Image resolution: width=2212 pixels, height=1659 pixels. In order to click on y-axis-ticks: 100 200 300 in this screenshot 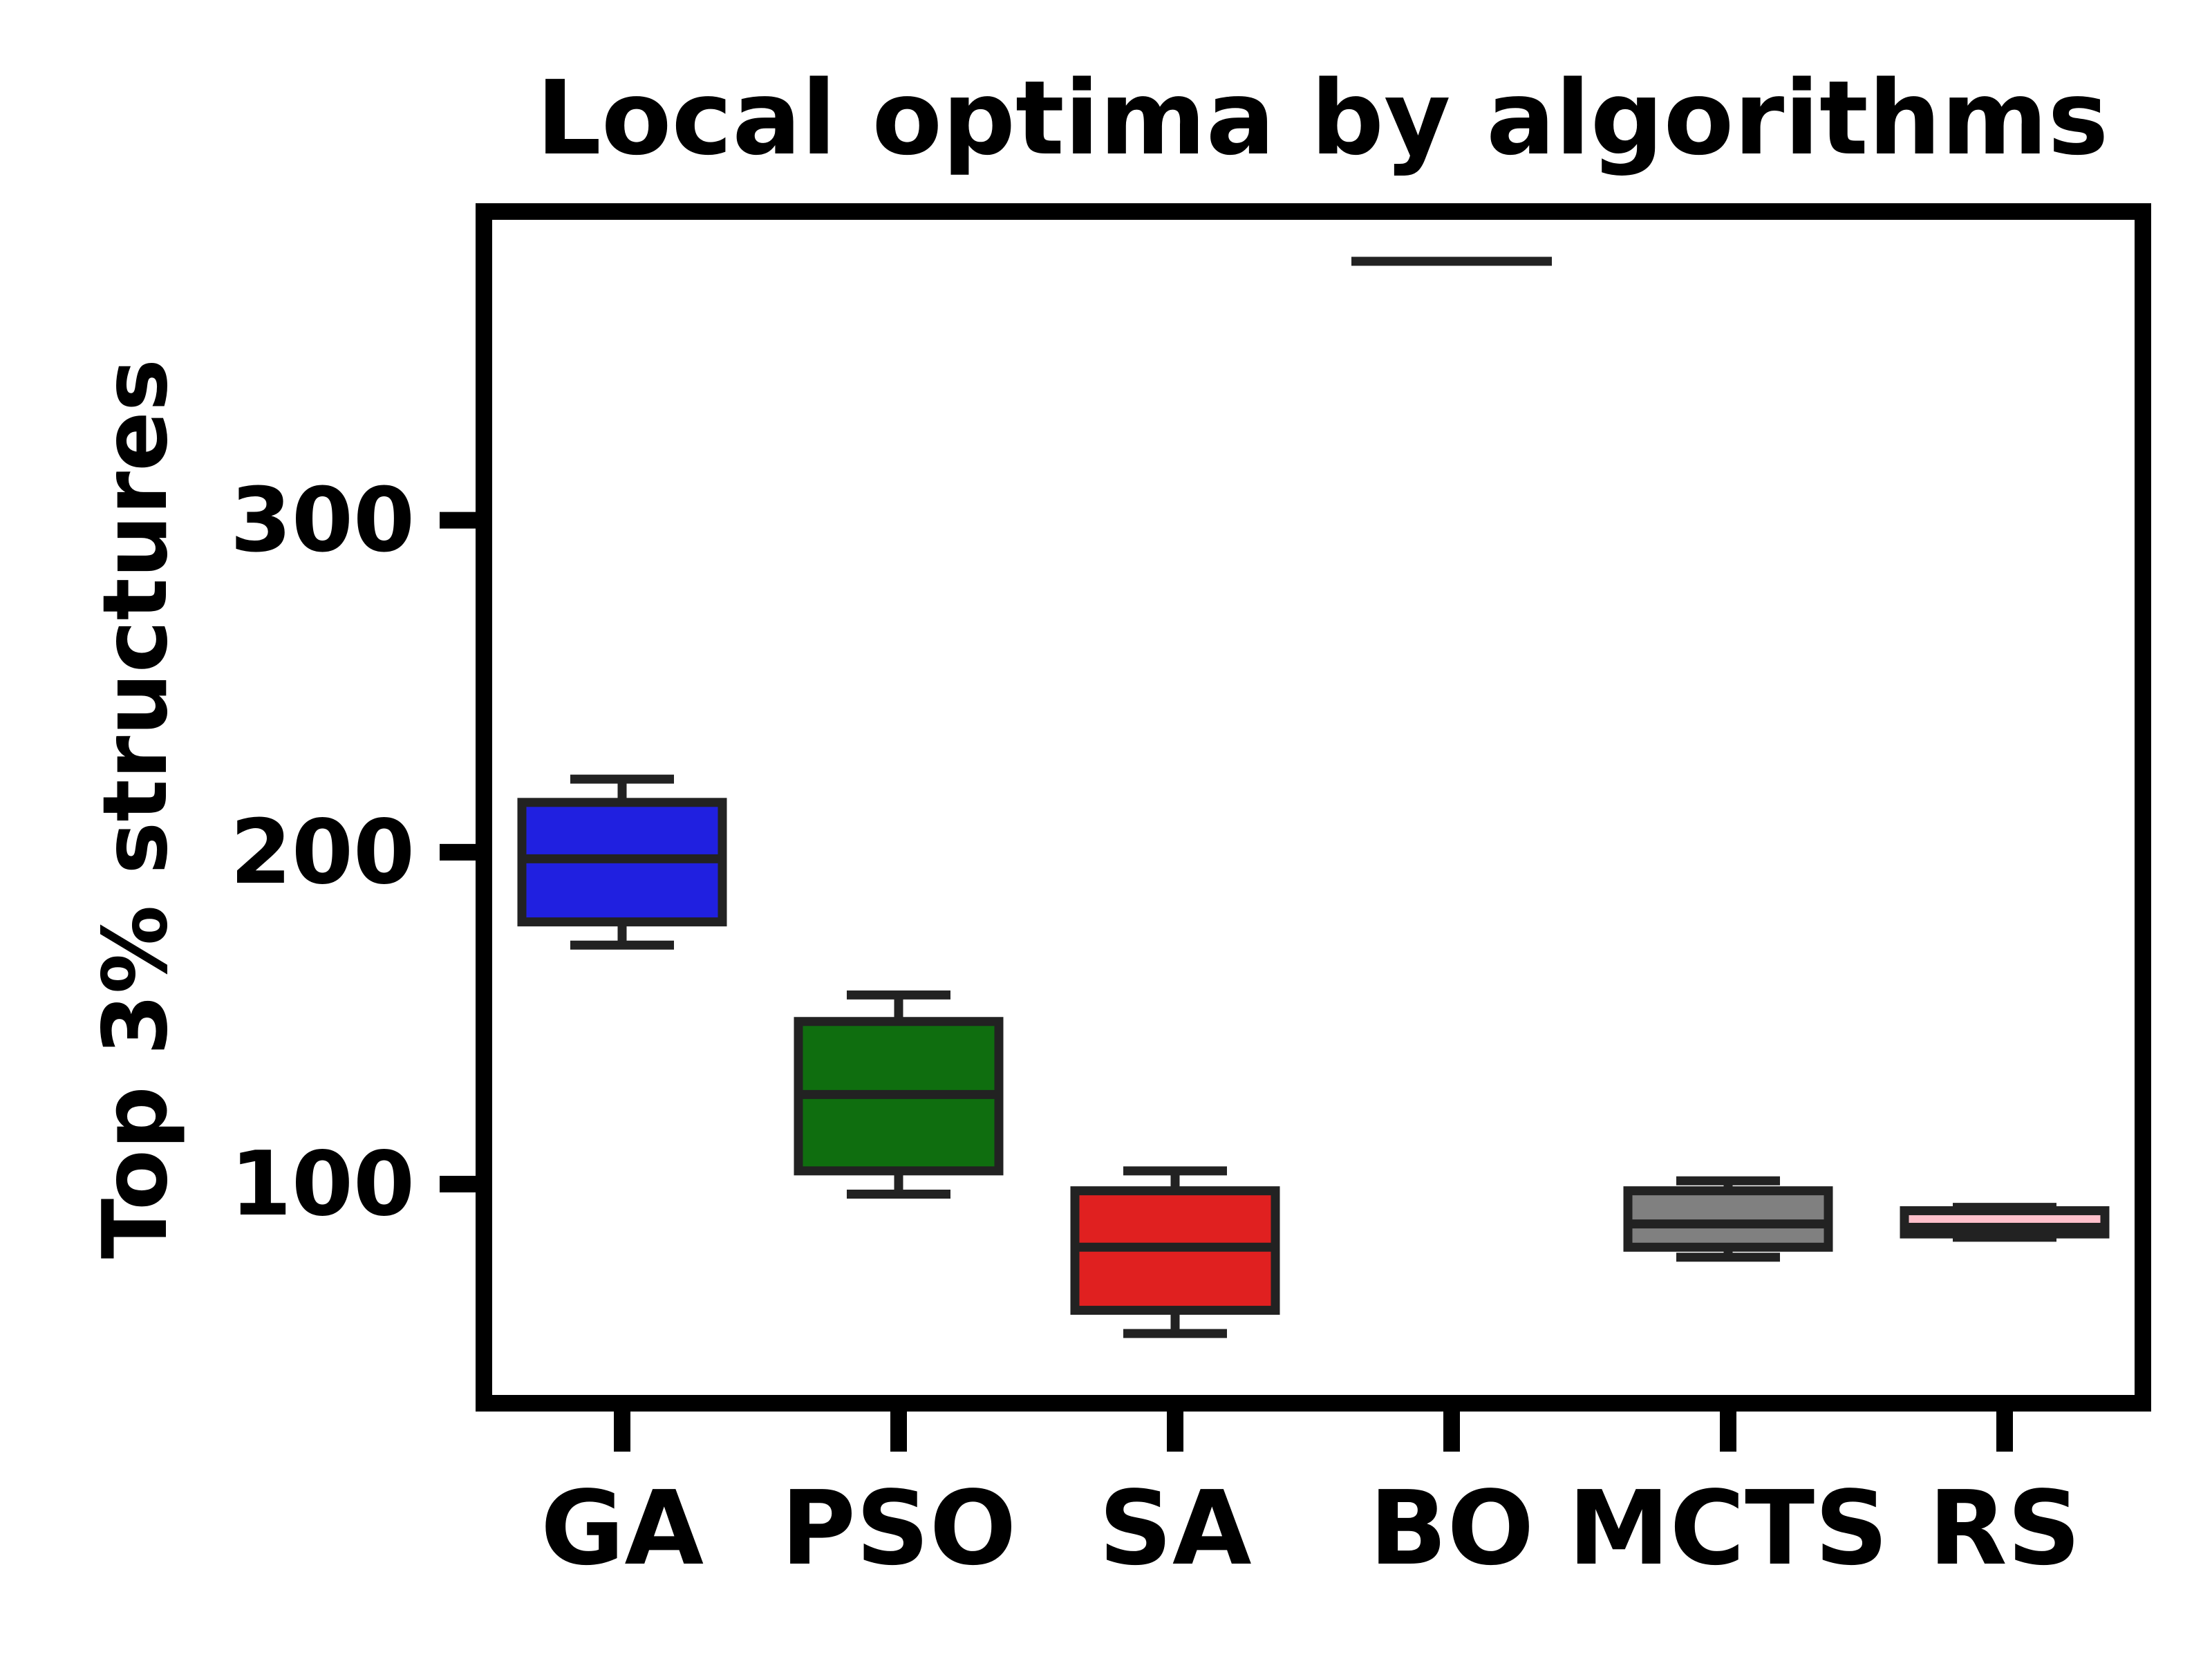, I will do `click(353, 852)`.